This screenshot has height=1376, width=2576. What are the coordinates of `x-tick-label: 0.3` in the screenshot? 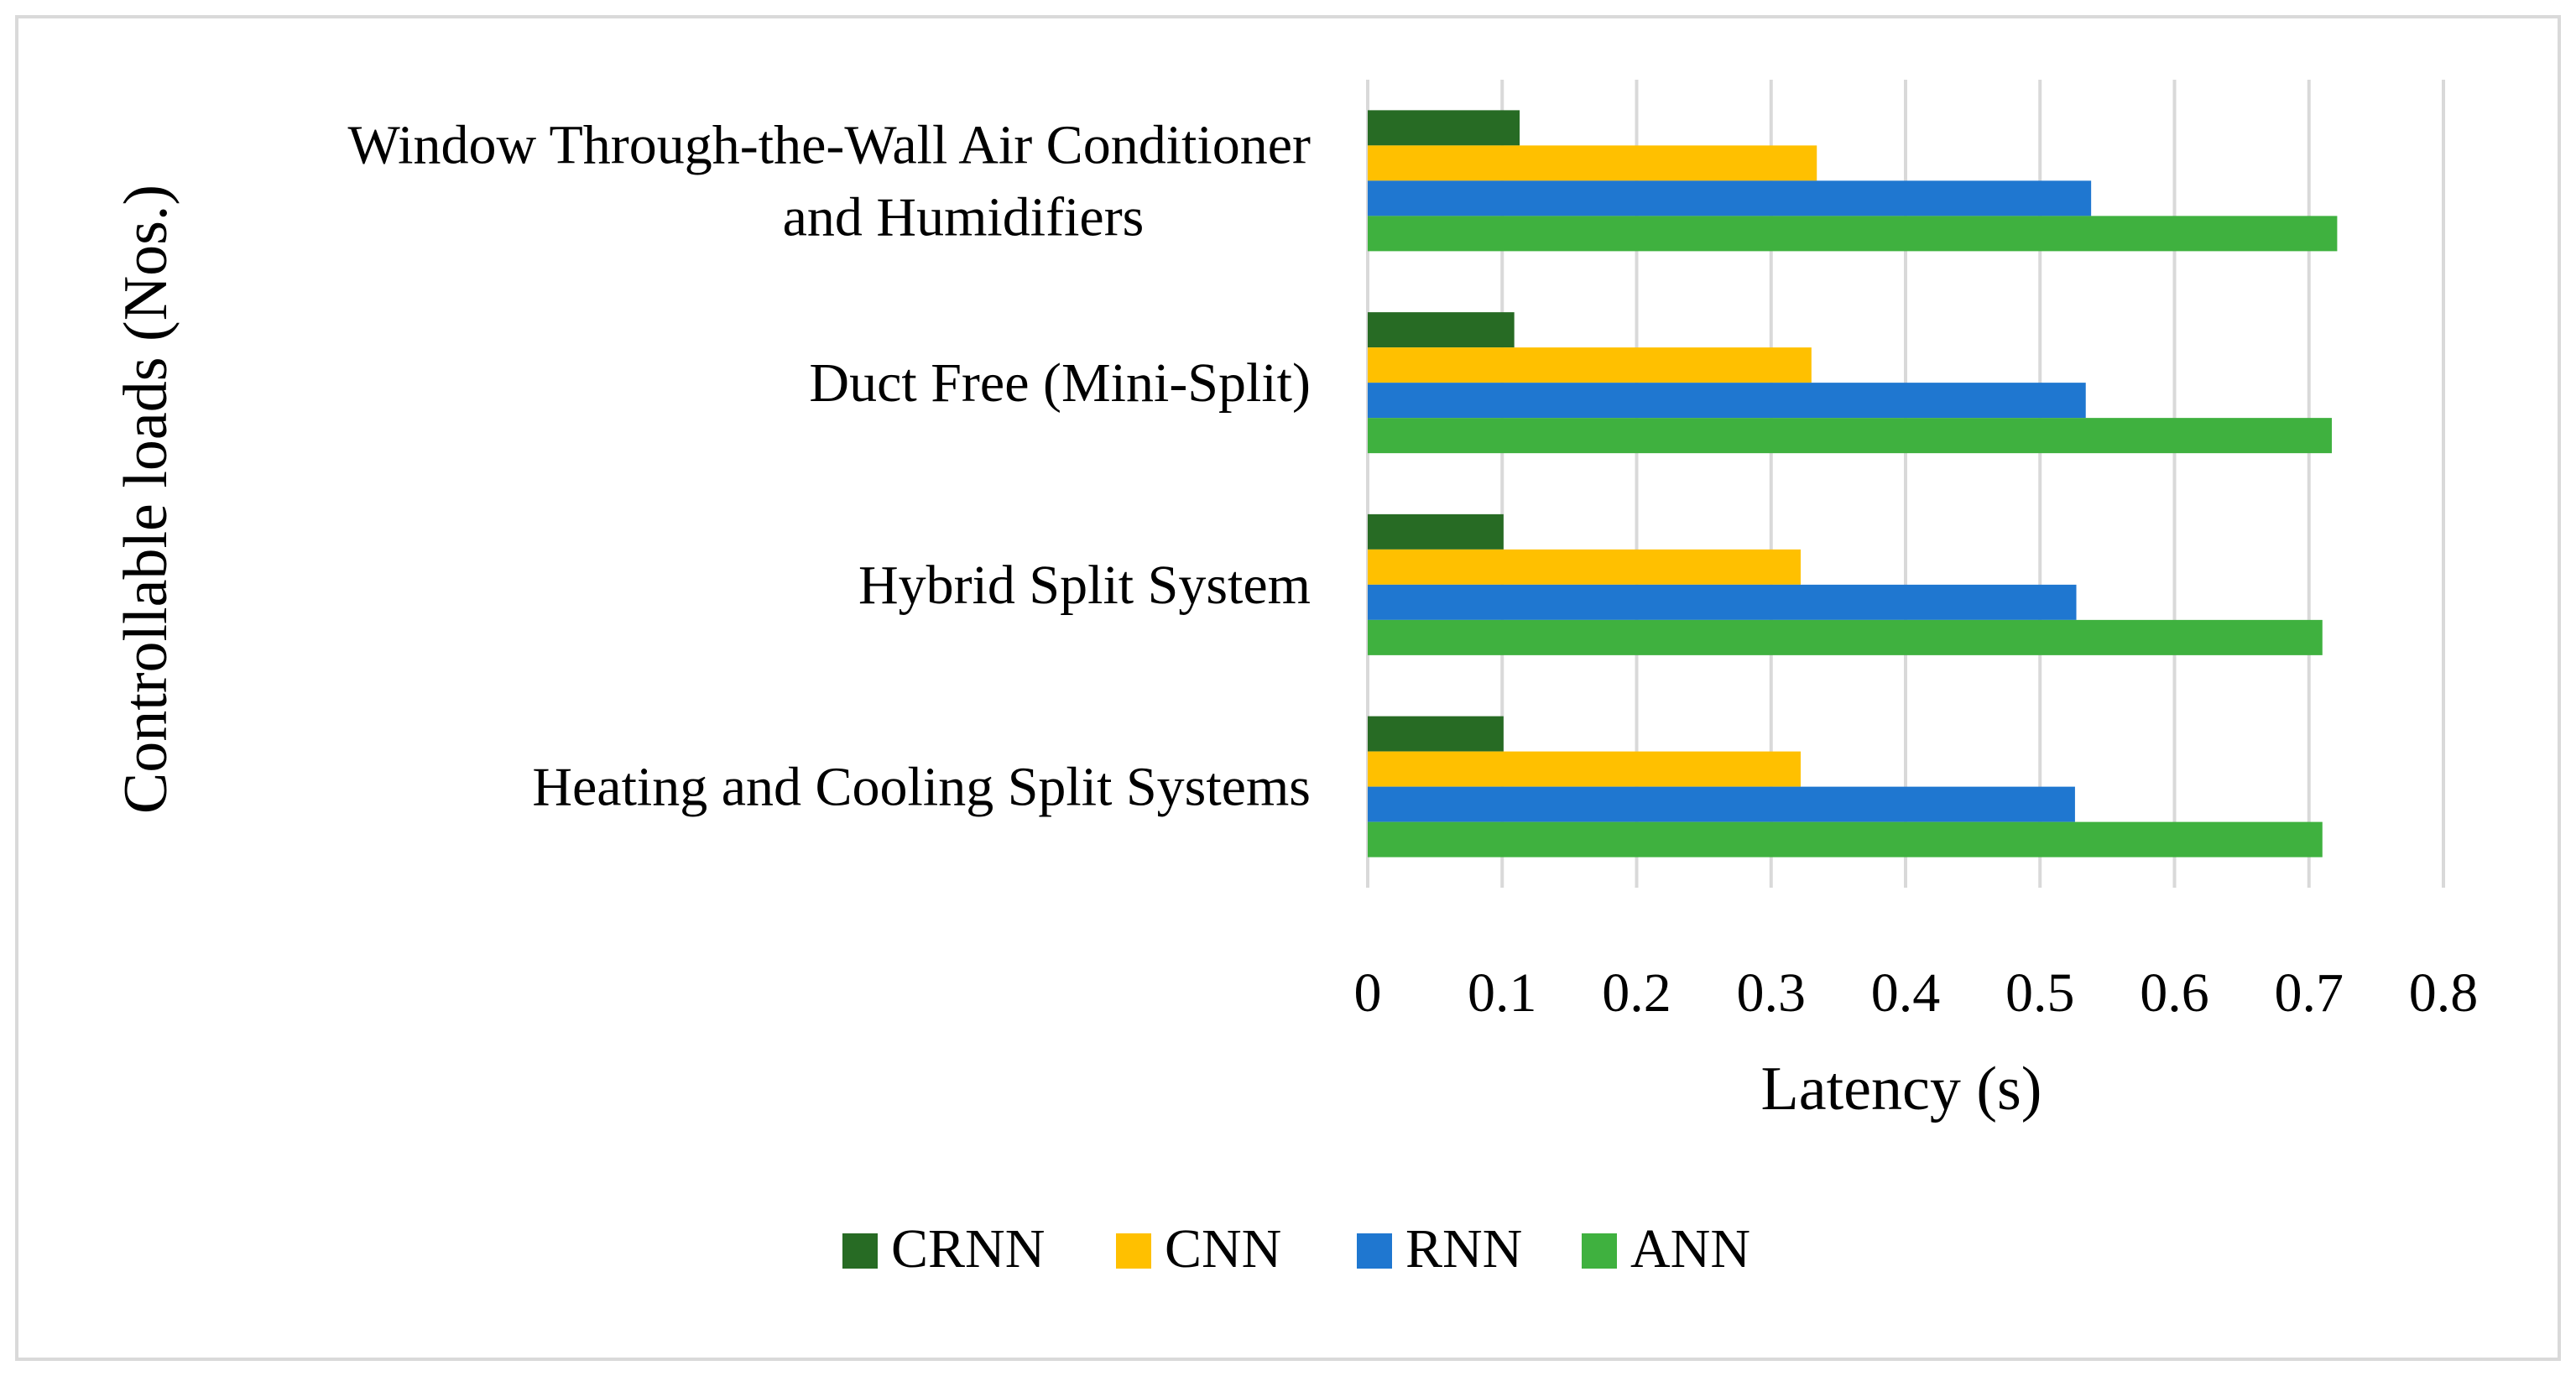 It's located at (1772, 993).